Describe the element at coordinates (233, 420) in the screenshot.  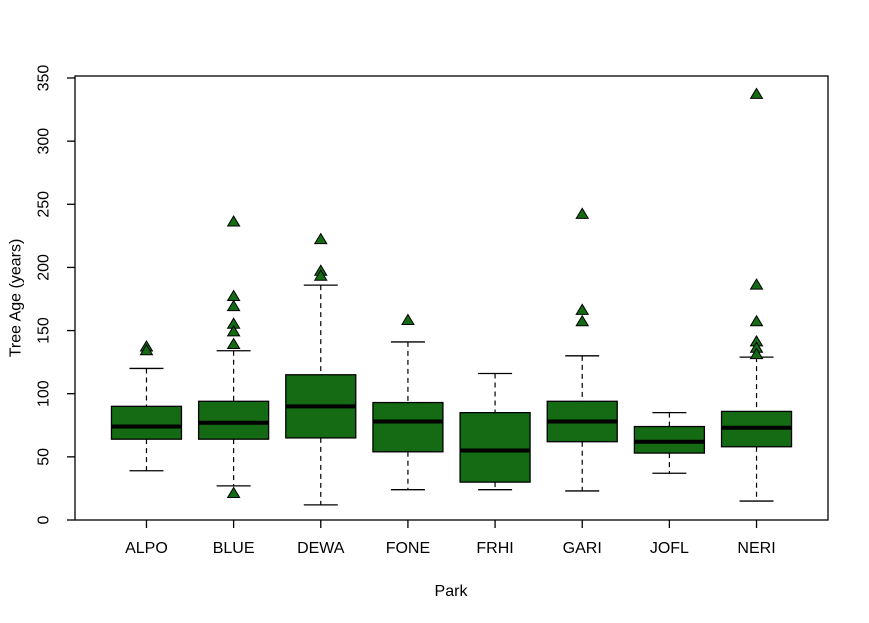
I see `iqr-box-blue` at that location.